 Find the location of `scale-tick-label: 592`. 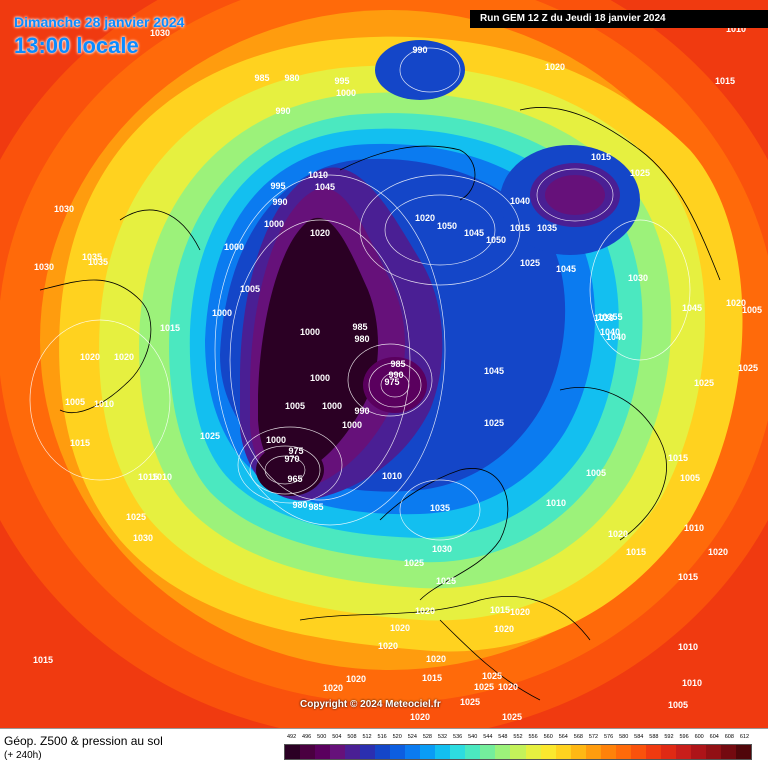

scale-tick-label: 592 is located at coordinates (669, 737).